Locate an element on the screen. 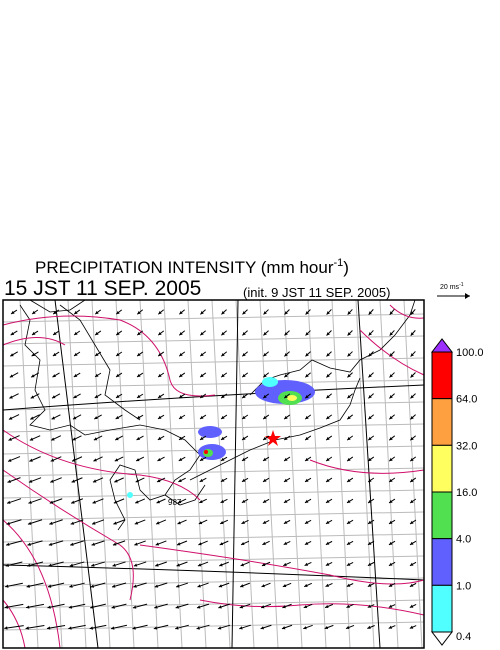 The image size is (500, 650). coast is located at coordinates (57, 306).